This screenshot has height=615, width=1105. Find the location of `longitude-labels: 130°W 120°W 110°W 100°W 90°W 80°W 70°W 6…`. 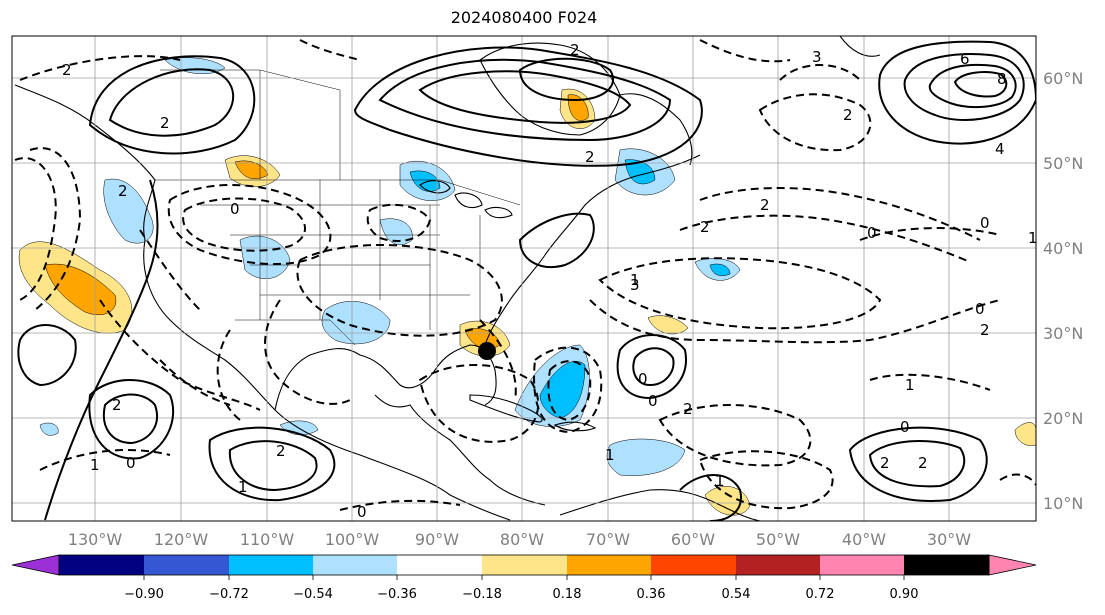

longitude-labels: 130°W 120°W 110°W 100°W 90°W 80°W 70°W 6… is located at coordinates (519, 539).